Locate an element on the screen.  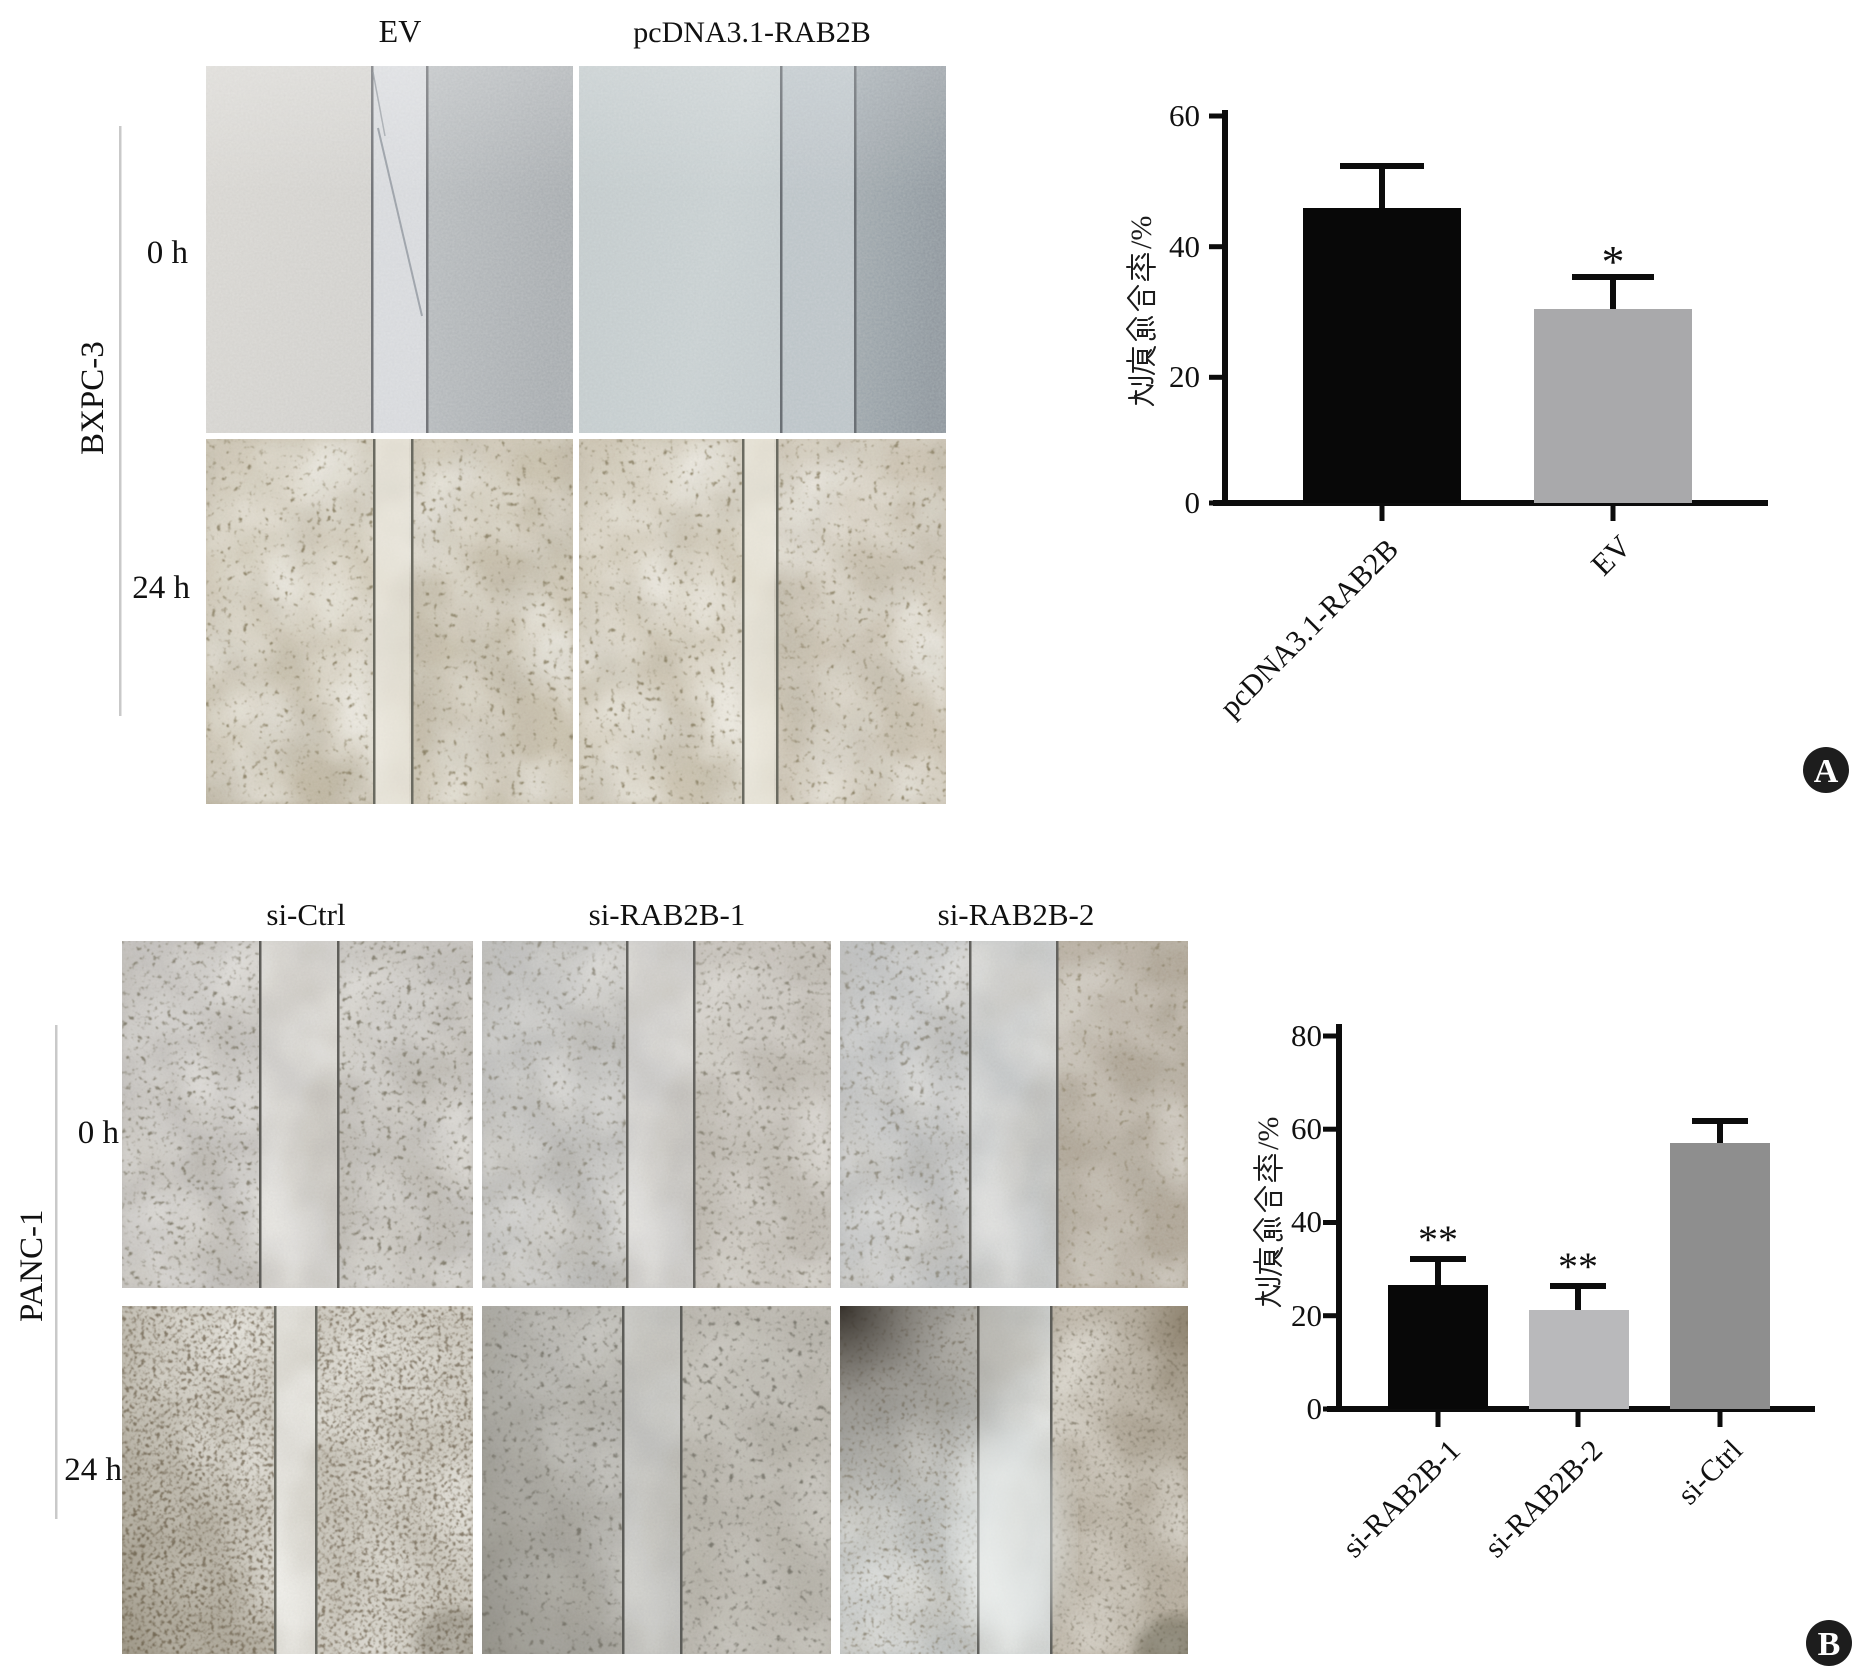
svg-text: PANC-1 is located at coordinates (32, 1266).